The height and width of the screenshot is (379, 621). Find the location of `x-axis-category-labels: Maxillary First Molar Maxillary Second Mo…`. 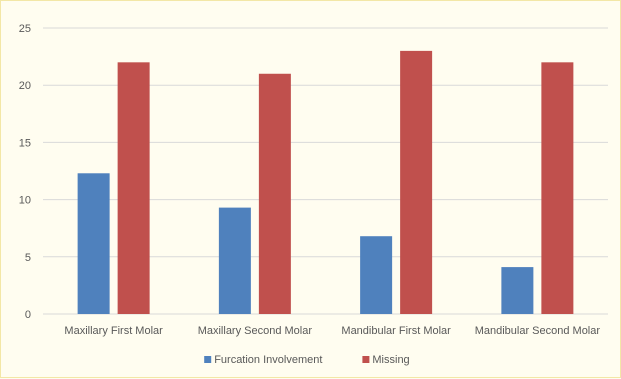

x-axis-category-labels: Maxillary First Molar Maxillary Second Mo… is located at coordinates (332, 331).